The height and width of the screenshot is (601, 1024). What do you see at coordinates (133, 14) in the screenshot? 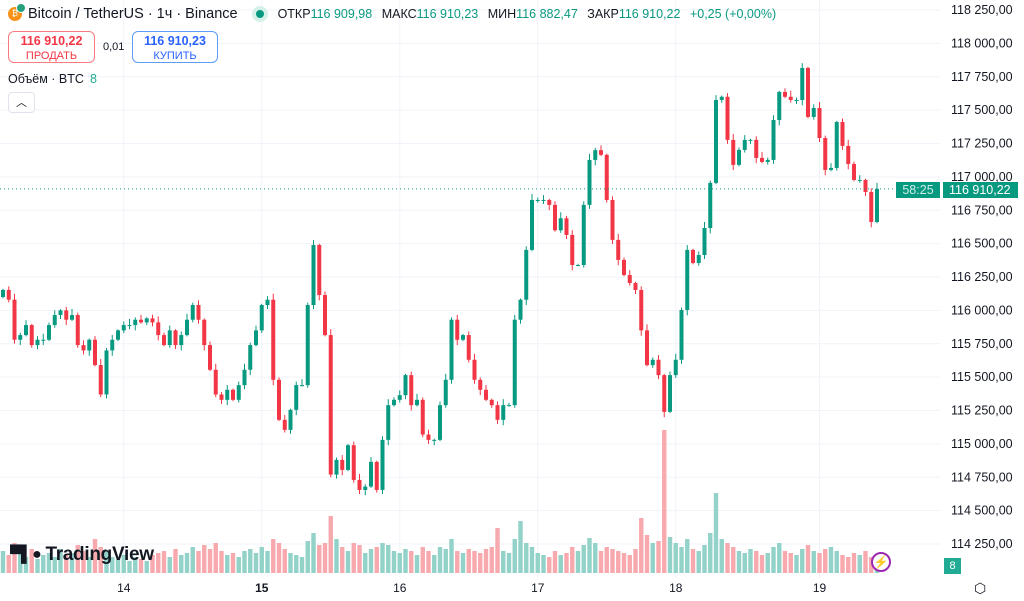
I see `symbol-title: Bitcoin / TetherUS · 1ч · Binance` at bounding box center [133, 14].